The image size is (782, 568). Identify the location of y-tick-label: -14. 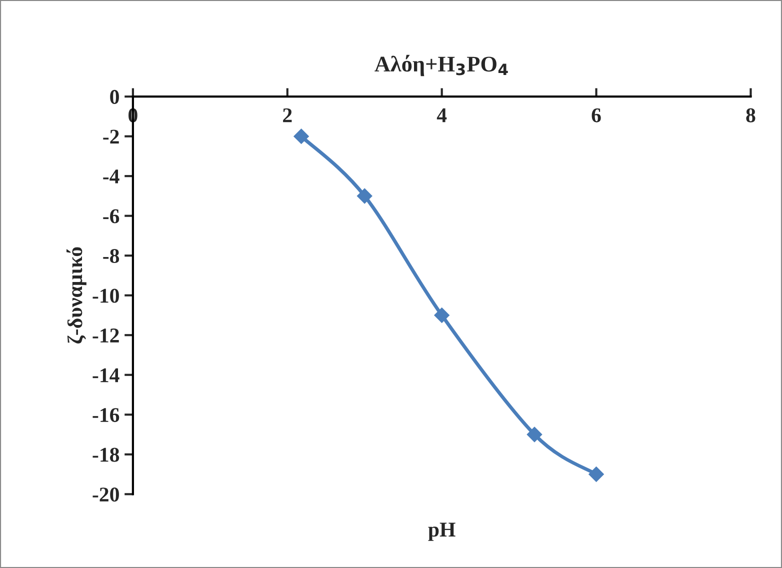
(106, 375).